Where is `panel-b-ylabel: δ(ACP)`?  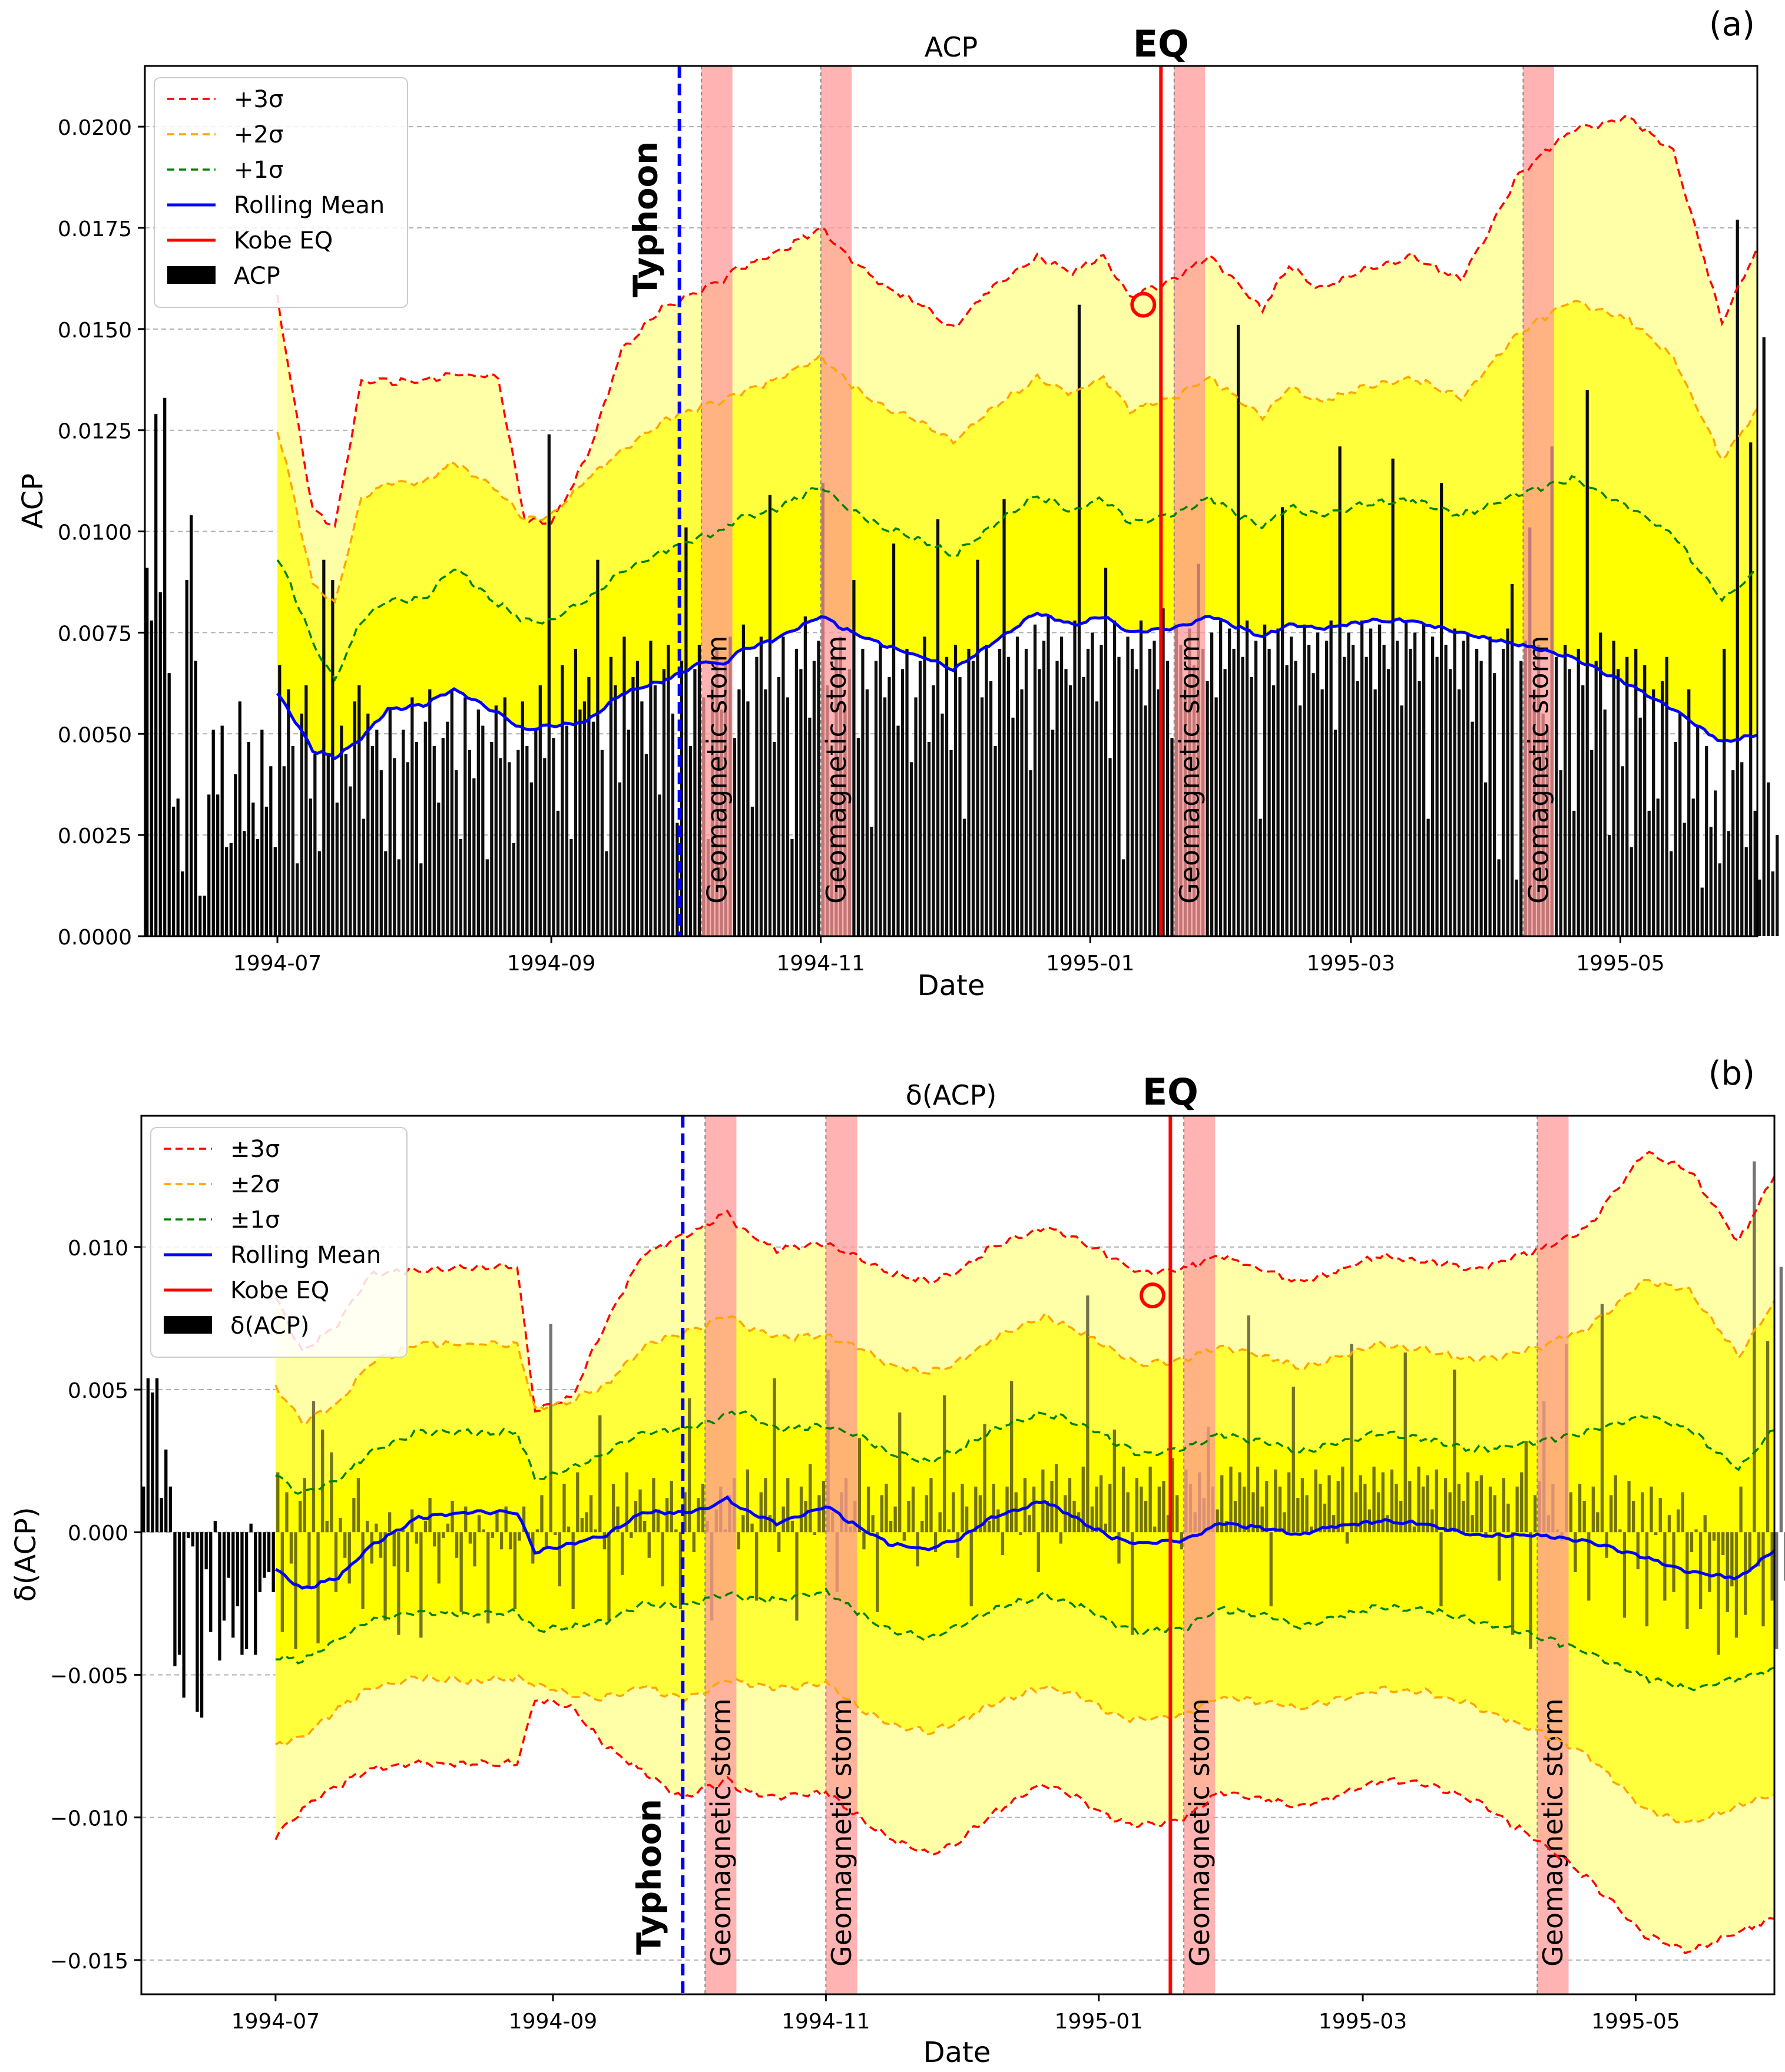 panel-b-ylabel: δ(ACP) is located at coordinates (25, 1554).